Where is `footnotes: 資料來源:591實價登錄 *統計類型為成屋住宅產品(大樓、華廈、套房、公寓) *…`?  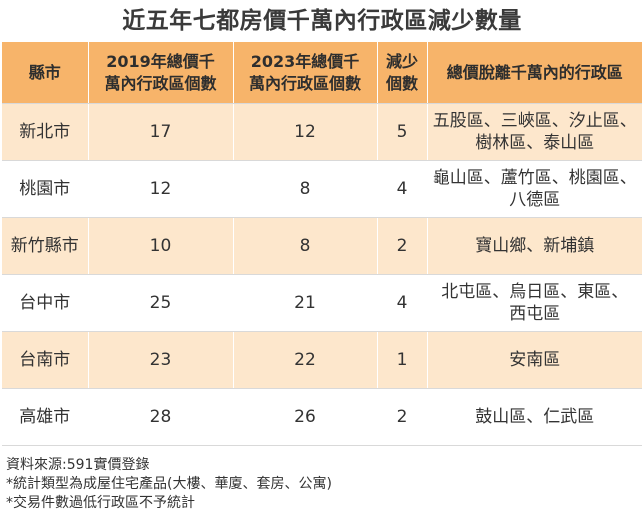 footnotes: 資料來源:591實價登錄 *統計類型為成屋住宅產品(大樓、華廈、套房、公寓) *… is located at coordinates (321, 484).